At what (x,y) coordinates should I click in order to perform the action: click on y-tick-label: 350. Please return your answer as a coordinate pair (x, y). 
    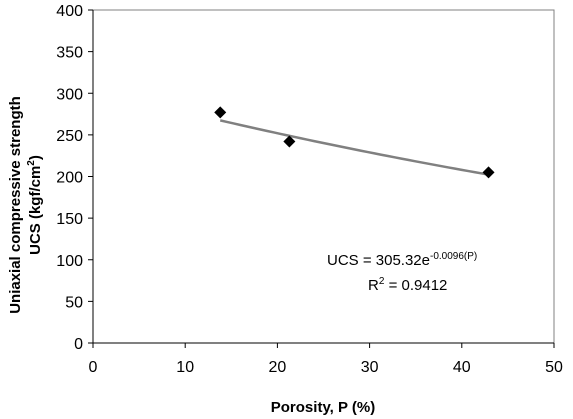
    Looking at the image, I should click on (69, 53).